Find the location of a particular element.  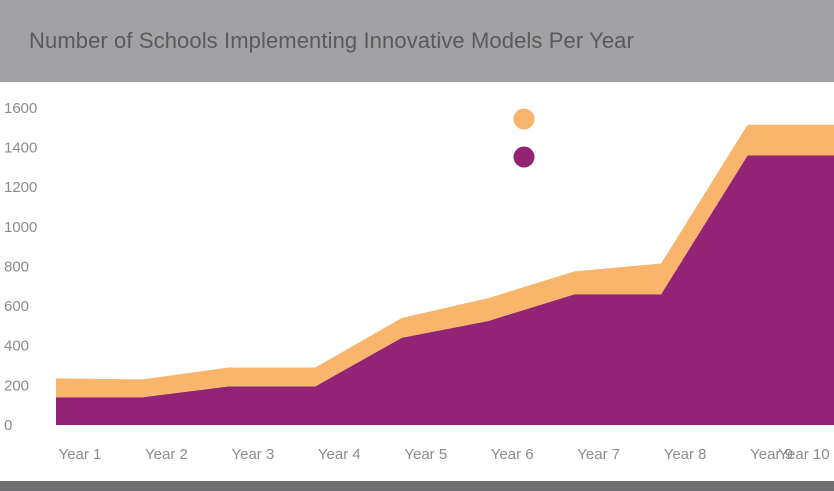

y-tick-label: 1200 is located at coordinates (20, 187).